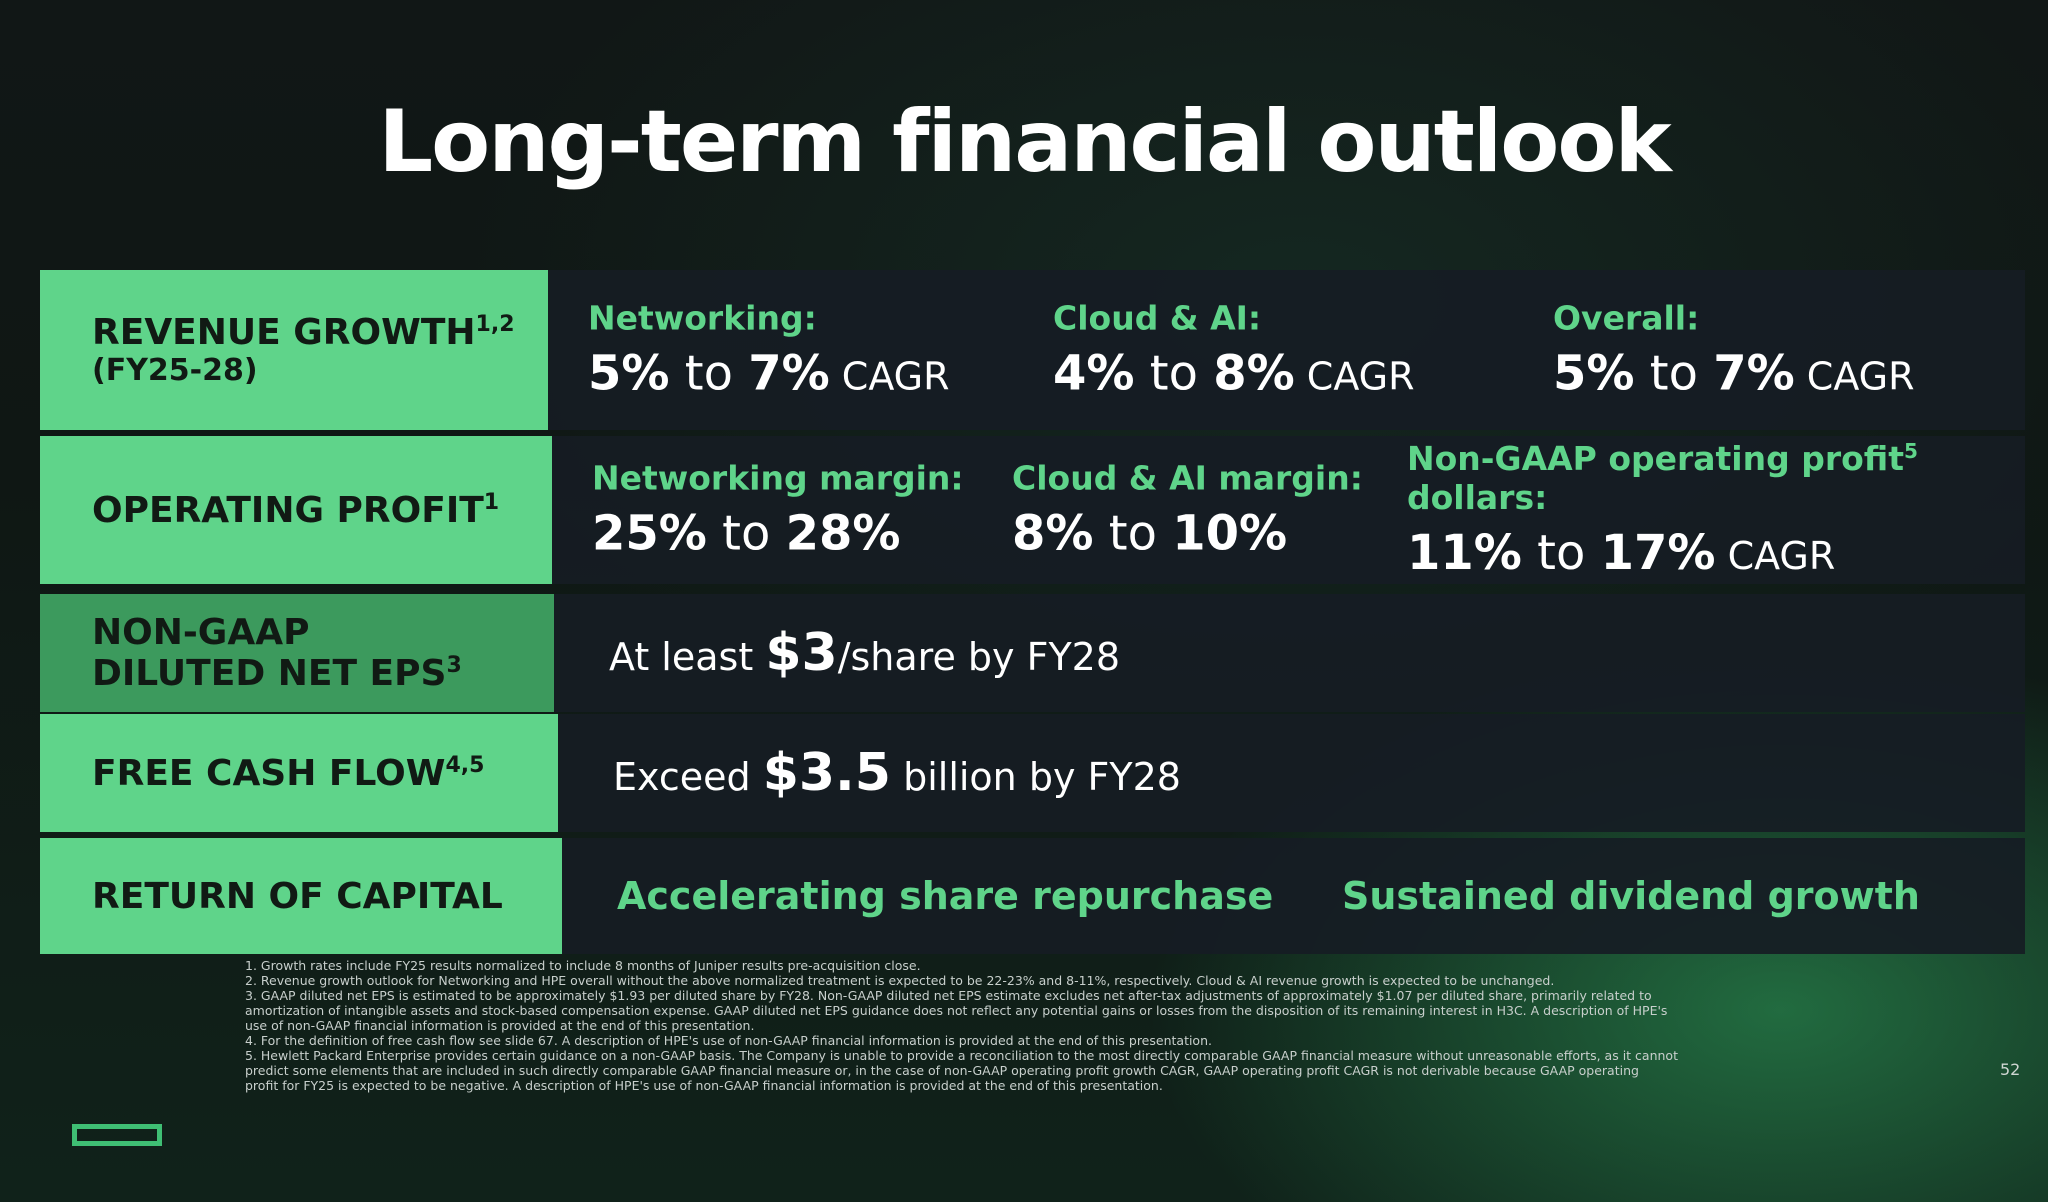 The width and height of the screenshot is (2048, 1202). I want to click on networking-growth: Networking: 5% to 7% CAGR, so click(769, 350).